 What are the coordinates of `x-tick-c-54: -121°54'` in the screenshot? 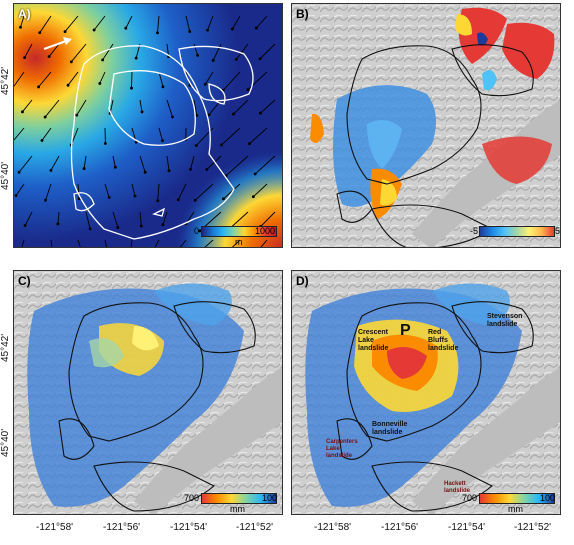 It's located at (189, 527).